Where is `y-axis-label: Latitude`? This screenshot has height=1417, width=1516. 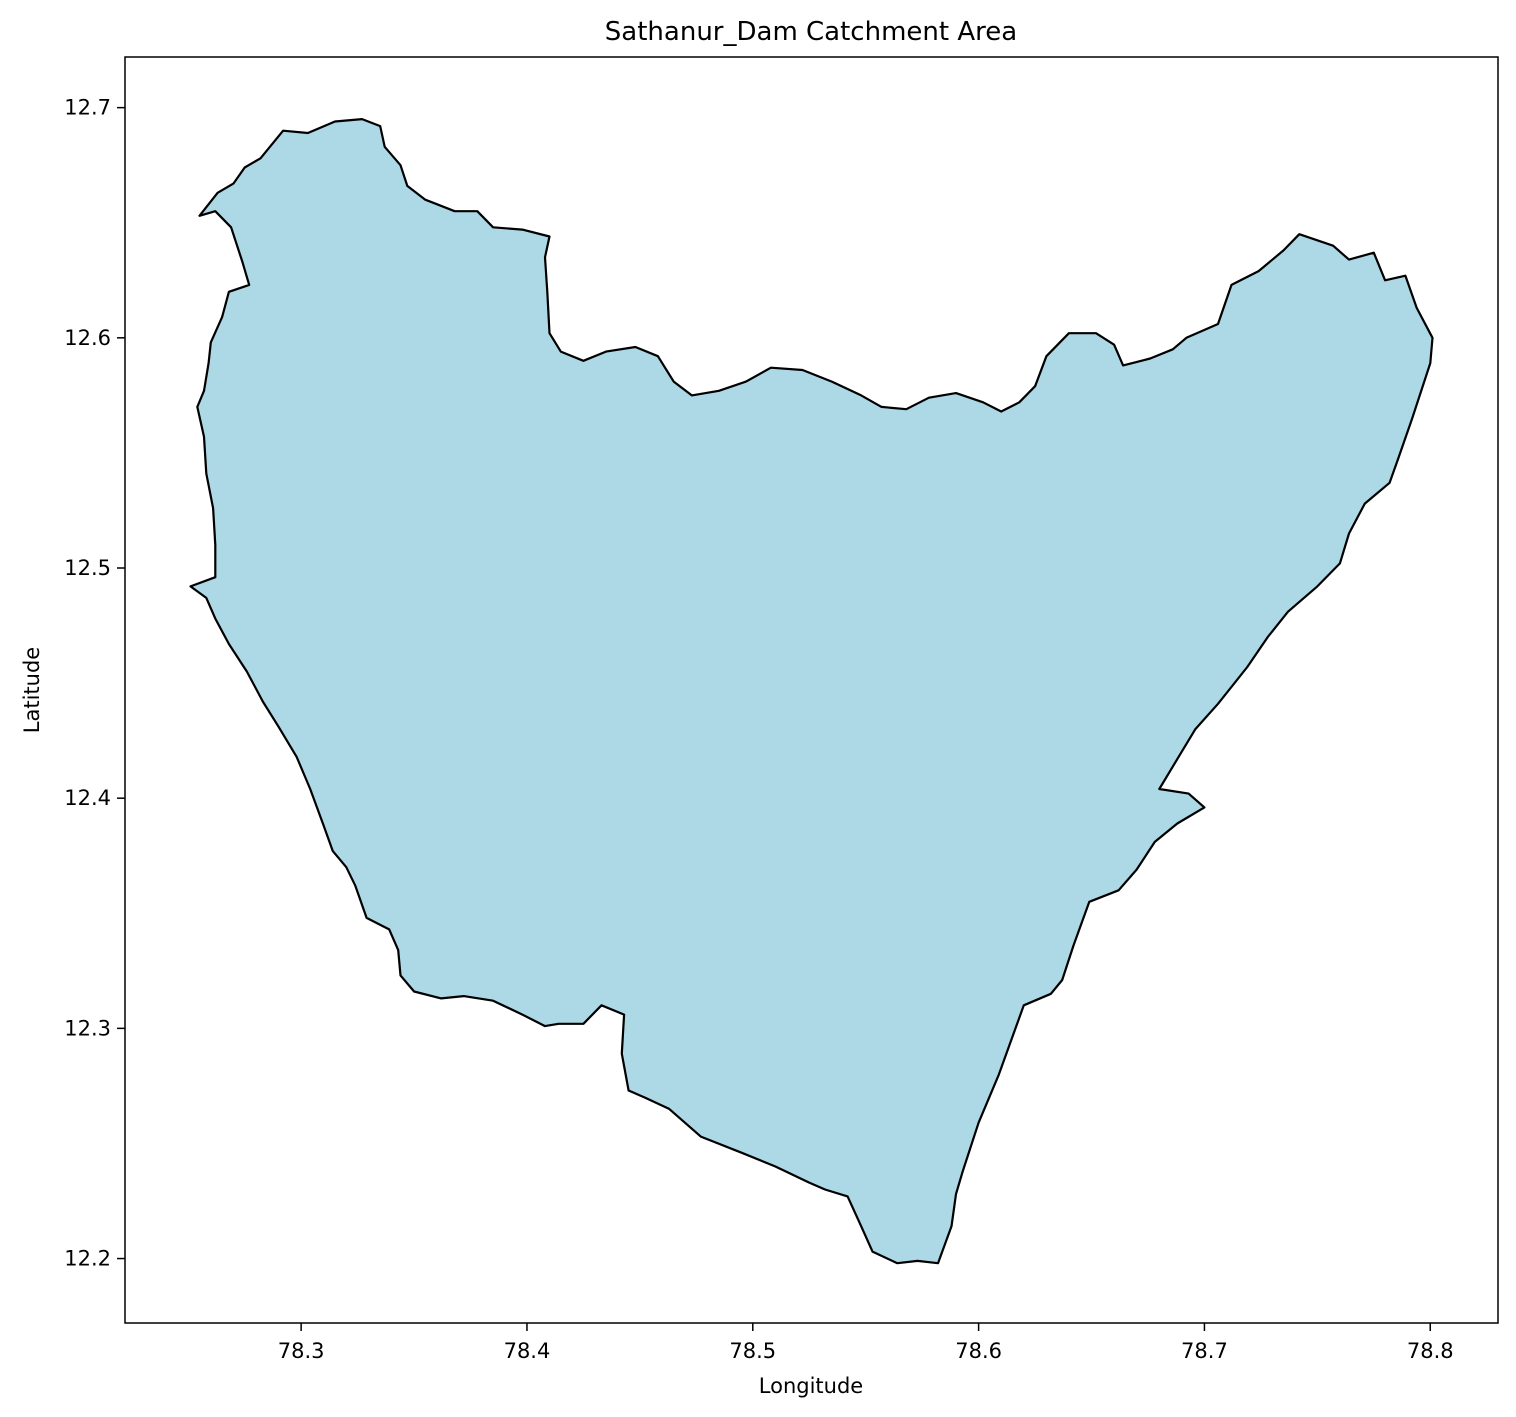
y-axis-label: Latitude is located at coordinates (32, 690).